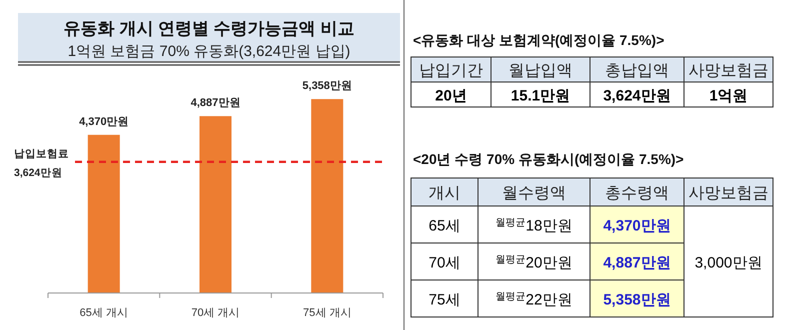 This screenshot has height=330, width=800. Describe the element at coordinates (444, 226) in the screenshot. I see `text: 65세` at that location.